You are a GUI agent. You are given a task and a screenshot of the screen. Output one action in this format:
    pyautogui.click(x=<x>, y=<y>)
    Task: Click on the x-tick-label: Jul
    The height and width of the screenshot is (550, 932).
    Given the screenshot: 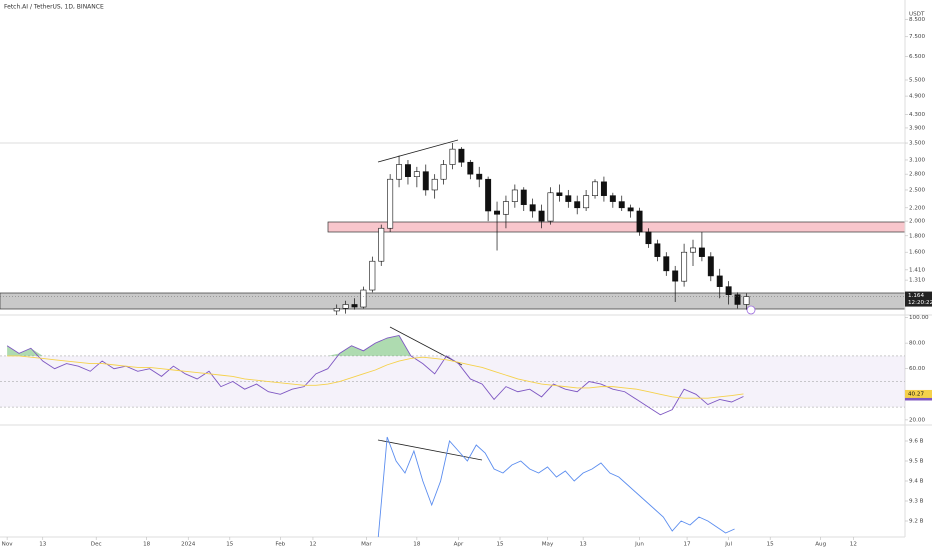 What is the action you would take?
    pyautogui.click(x=728, y=545)
    